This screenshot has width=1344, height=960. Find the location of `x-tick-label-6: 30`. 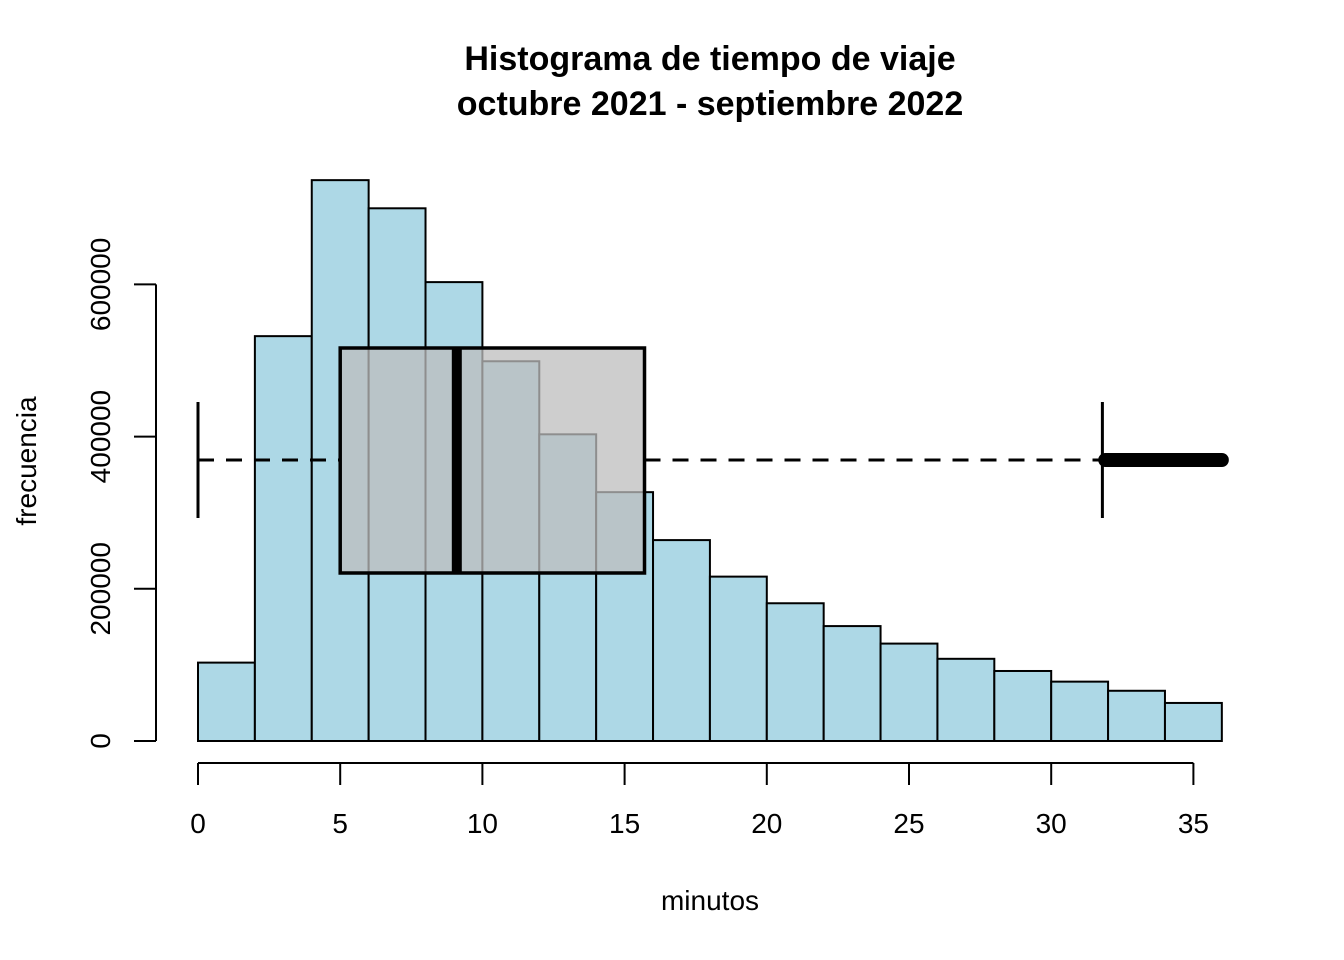

x-tick-label-6: 30 is located at coordinates (1051, 823).